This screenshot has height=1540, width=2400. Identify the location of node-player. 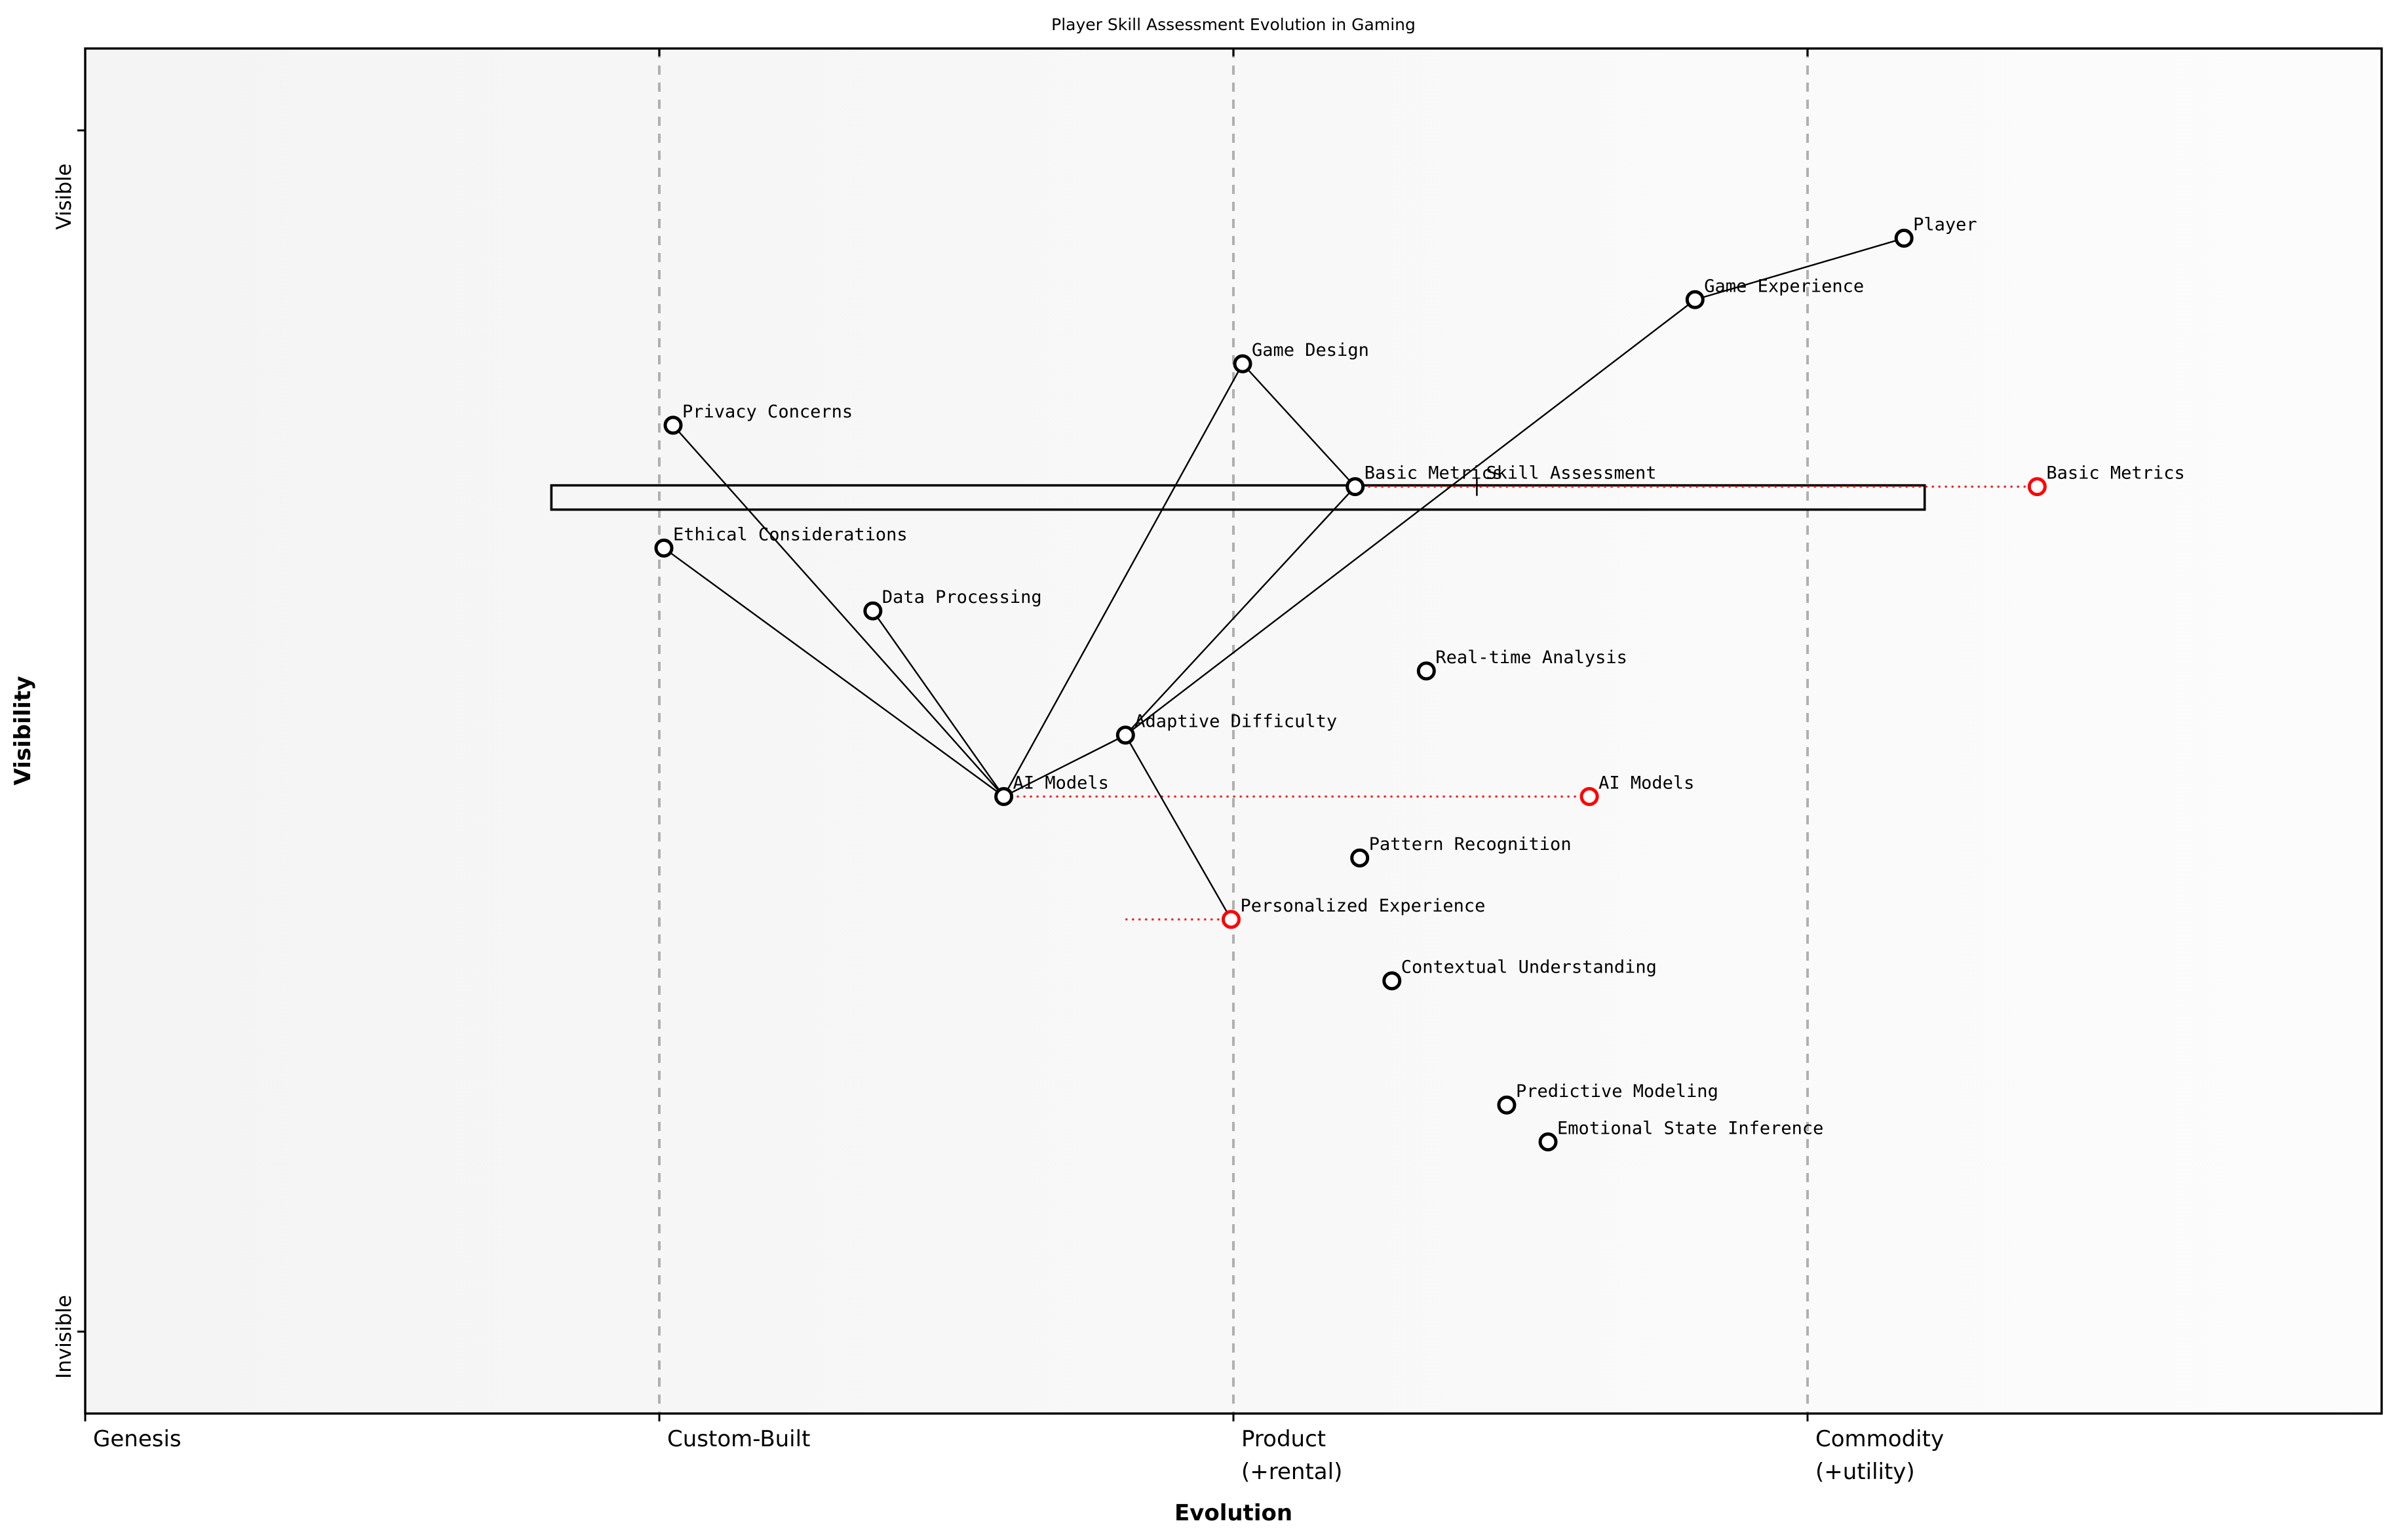
(1904, 238).